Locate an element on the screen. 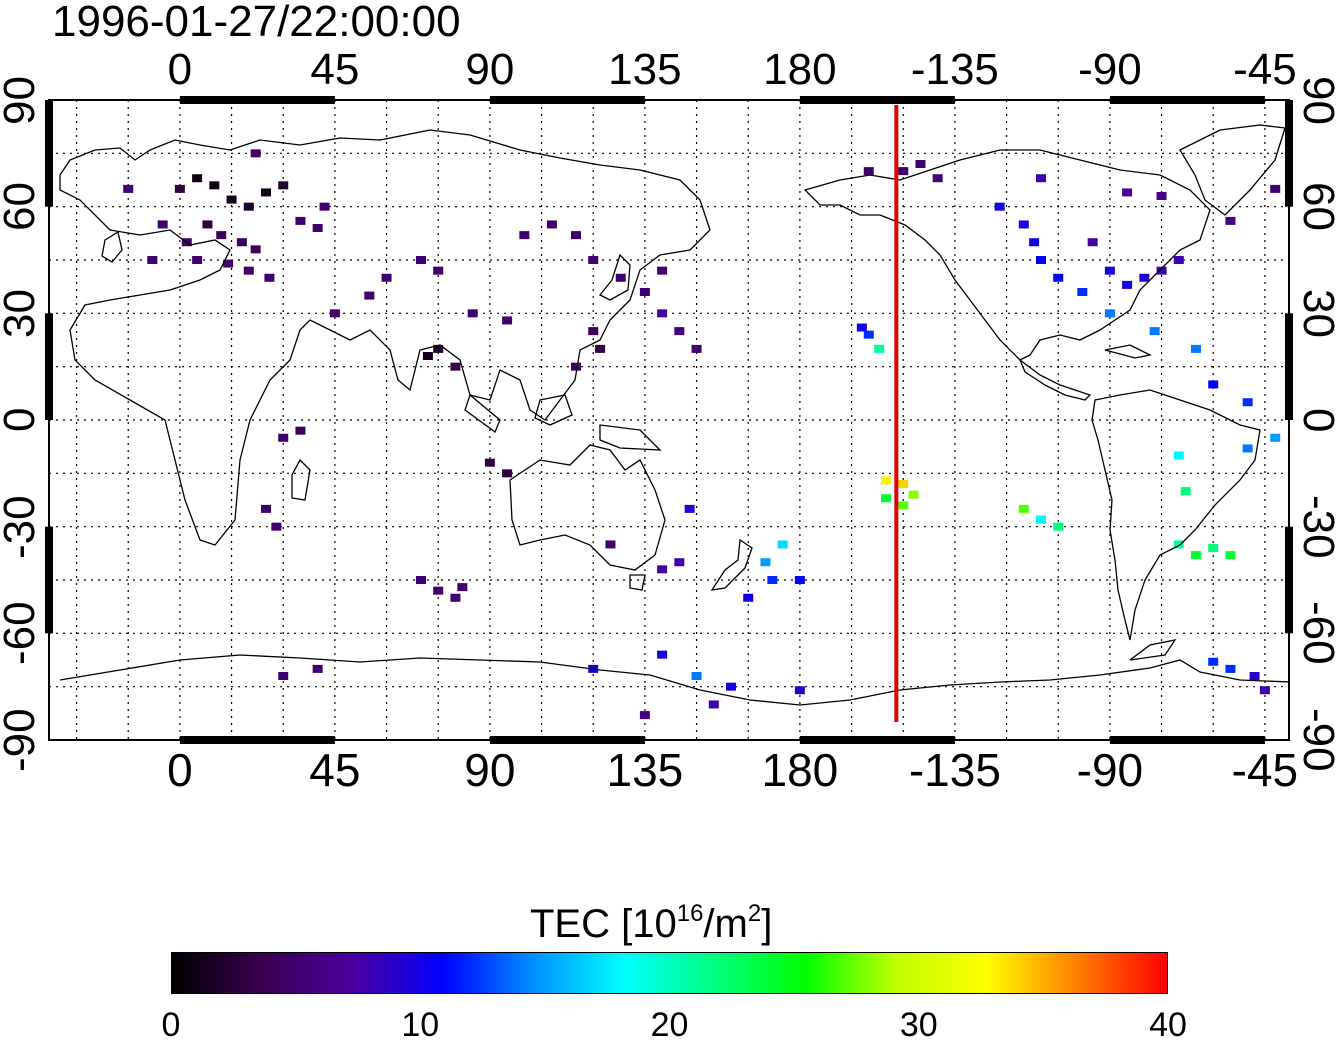 The image size is (1340, 1044). axis-tick-label: 0 is located at coordinates (180, 69).